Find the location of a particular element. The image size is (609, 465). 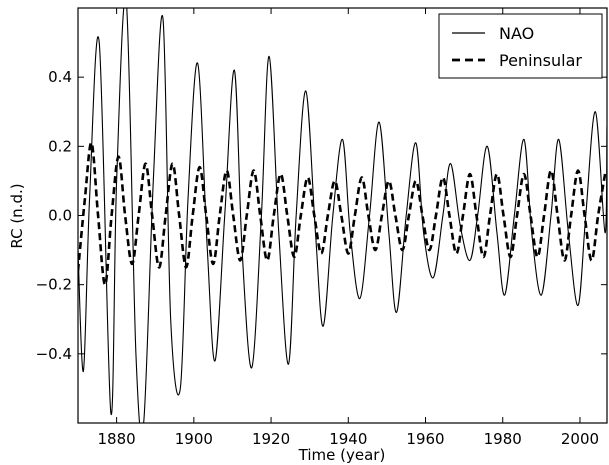

y-tick-label: 0.2 is located at coordinates (60, 146).